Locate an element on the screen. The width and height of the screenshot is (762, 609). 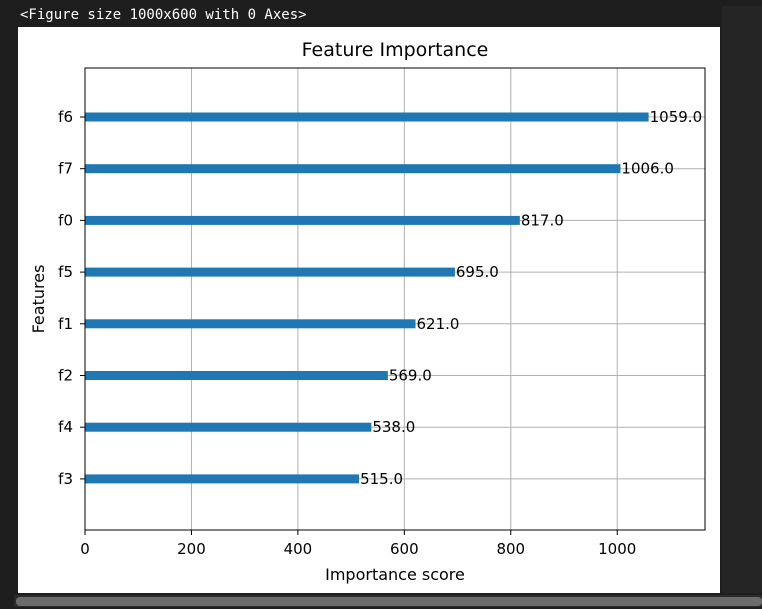
x-tick-label: 0 is located at coordinates (85, 549).